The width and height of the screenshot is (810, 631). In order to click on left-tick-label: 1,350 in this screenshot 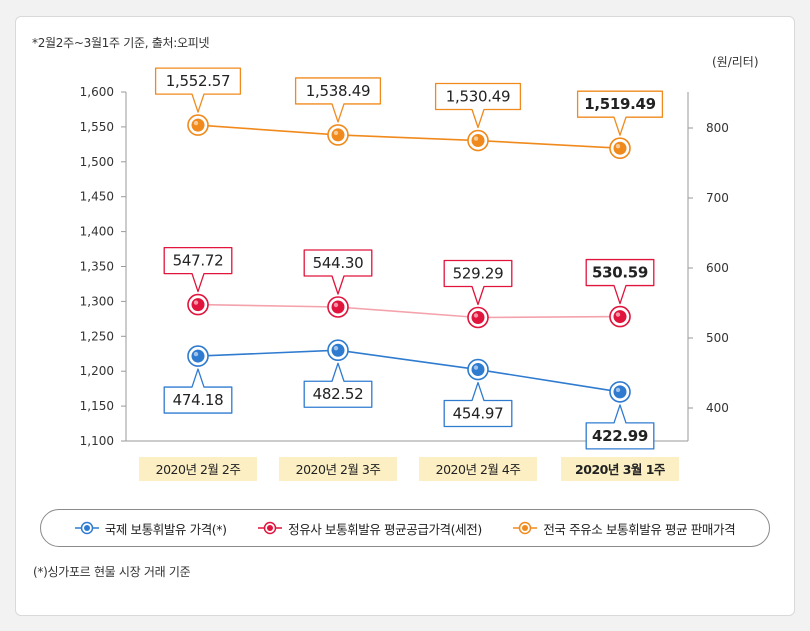, I will do `click(97, 267)`.